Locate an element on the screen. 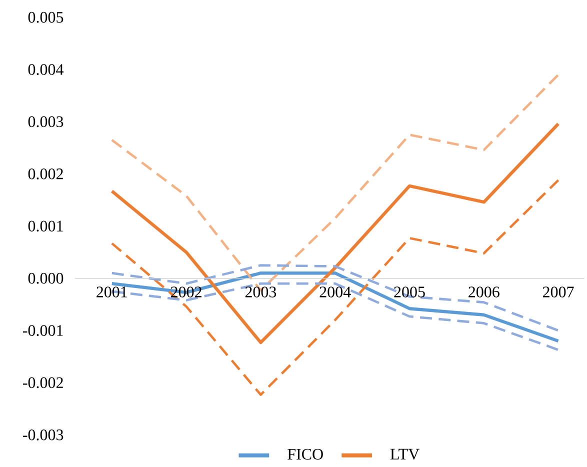 The image size is (587, 467). legend-label: FICO is located at coordinates (305, 454).